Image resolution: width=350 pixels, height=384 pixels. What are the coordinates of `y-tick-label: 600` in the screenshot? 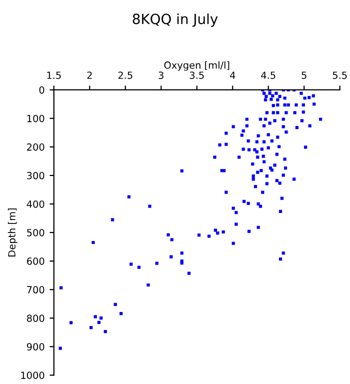 It's located at (35, 261).